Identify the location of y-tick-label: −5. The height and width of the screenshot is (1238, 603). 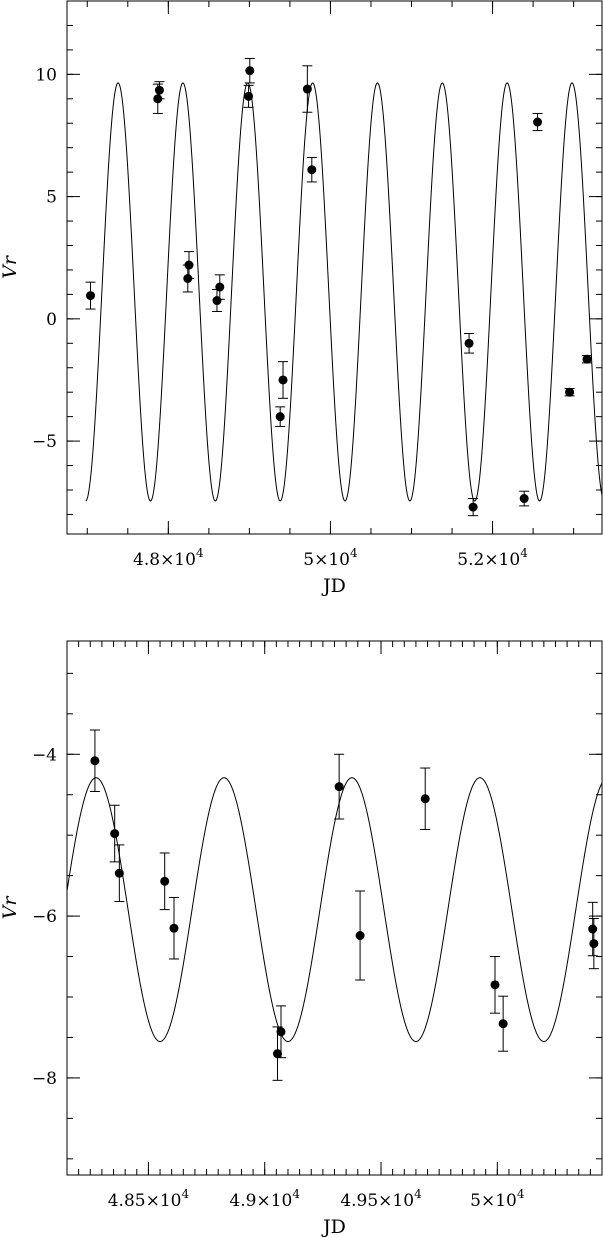
(44, 442).